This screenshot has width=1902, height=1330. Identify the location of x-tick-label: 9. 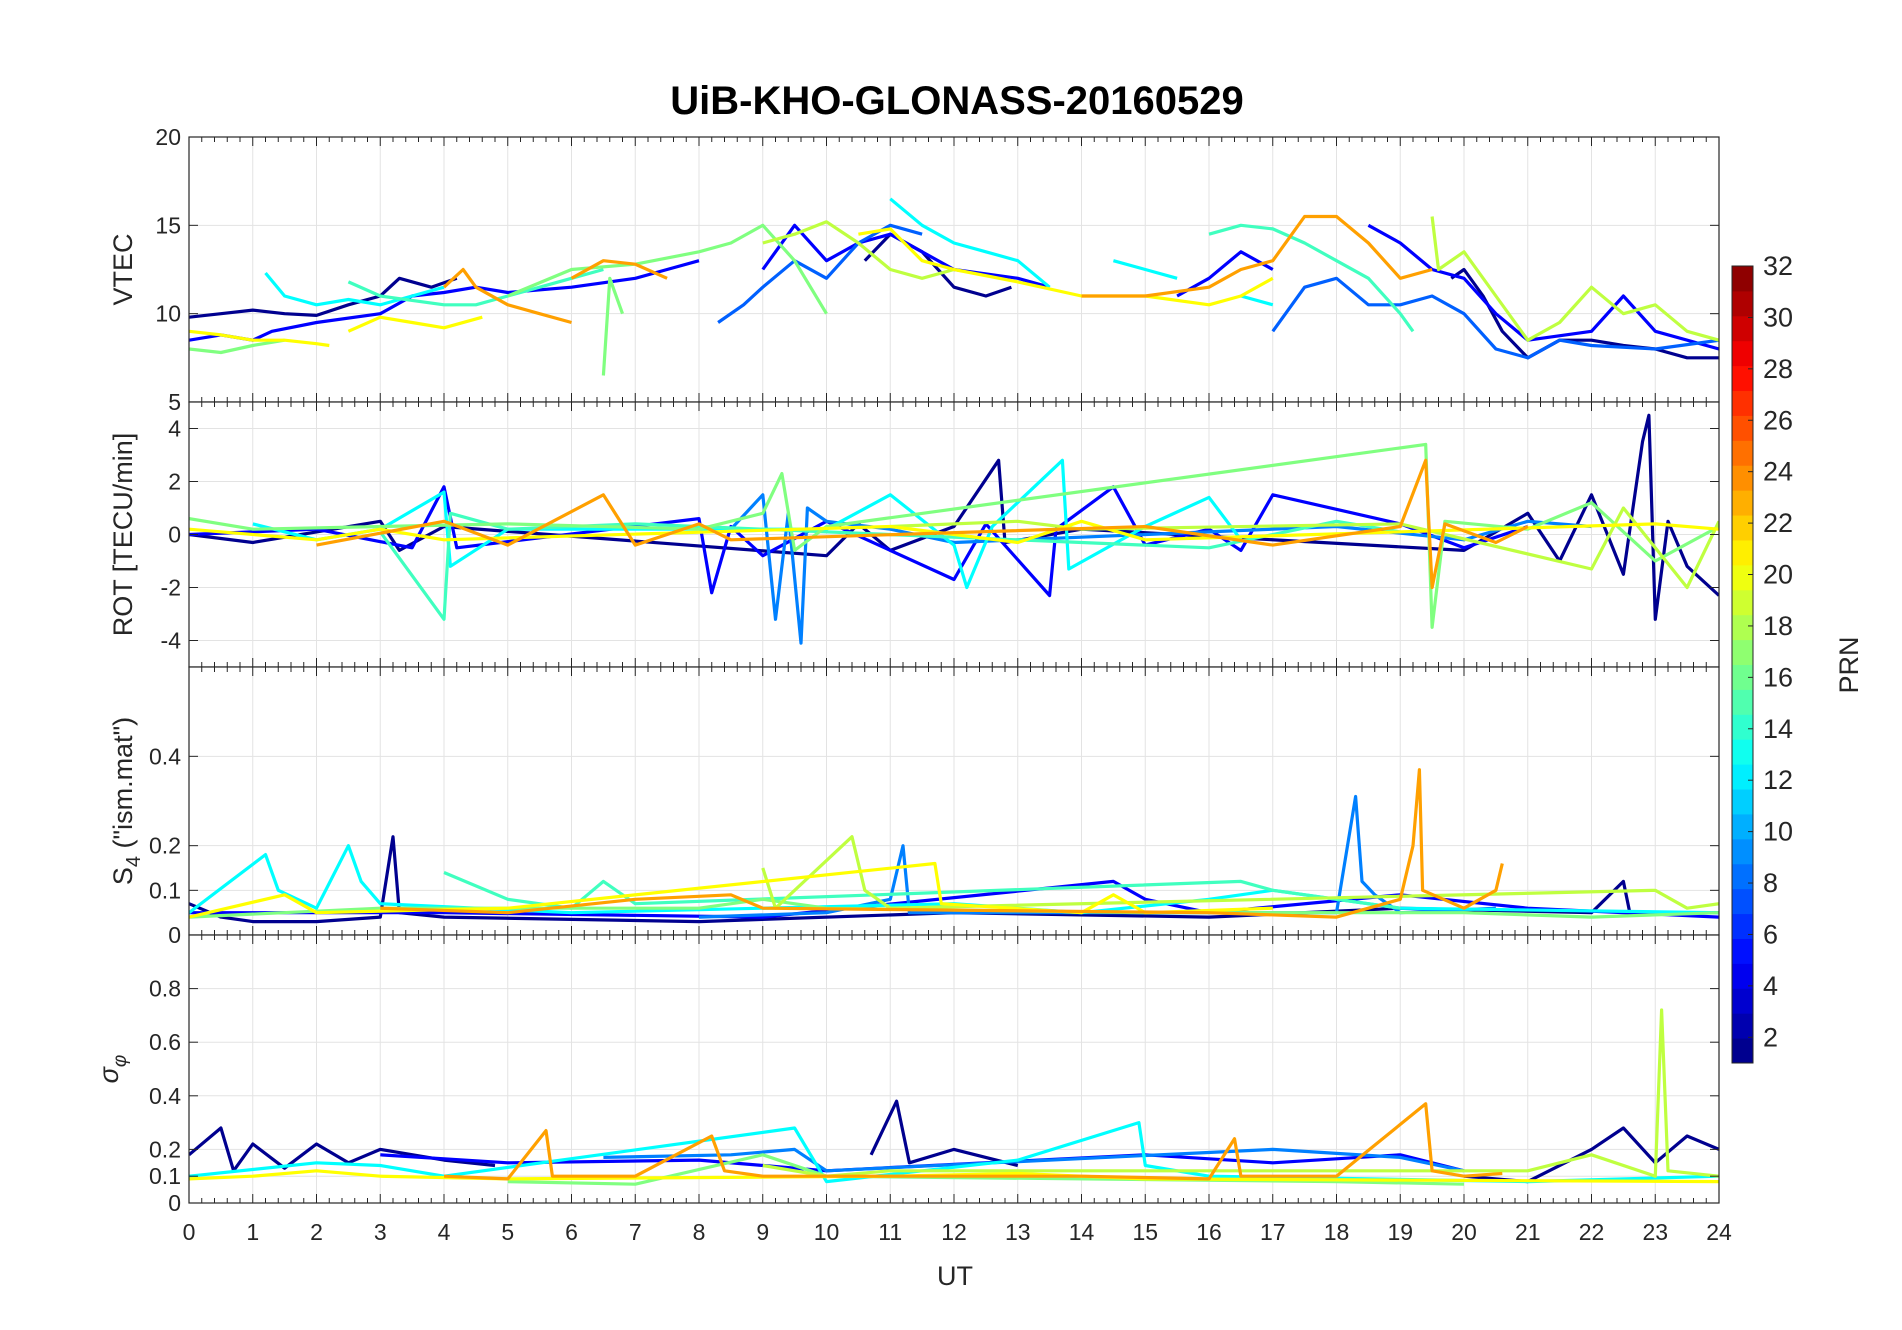
(762, 1232).